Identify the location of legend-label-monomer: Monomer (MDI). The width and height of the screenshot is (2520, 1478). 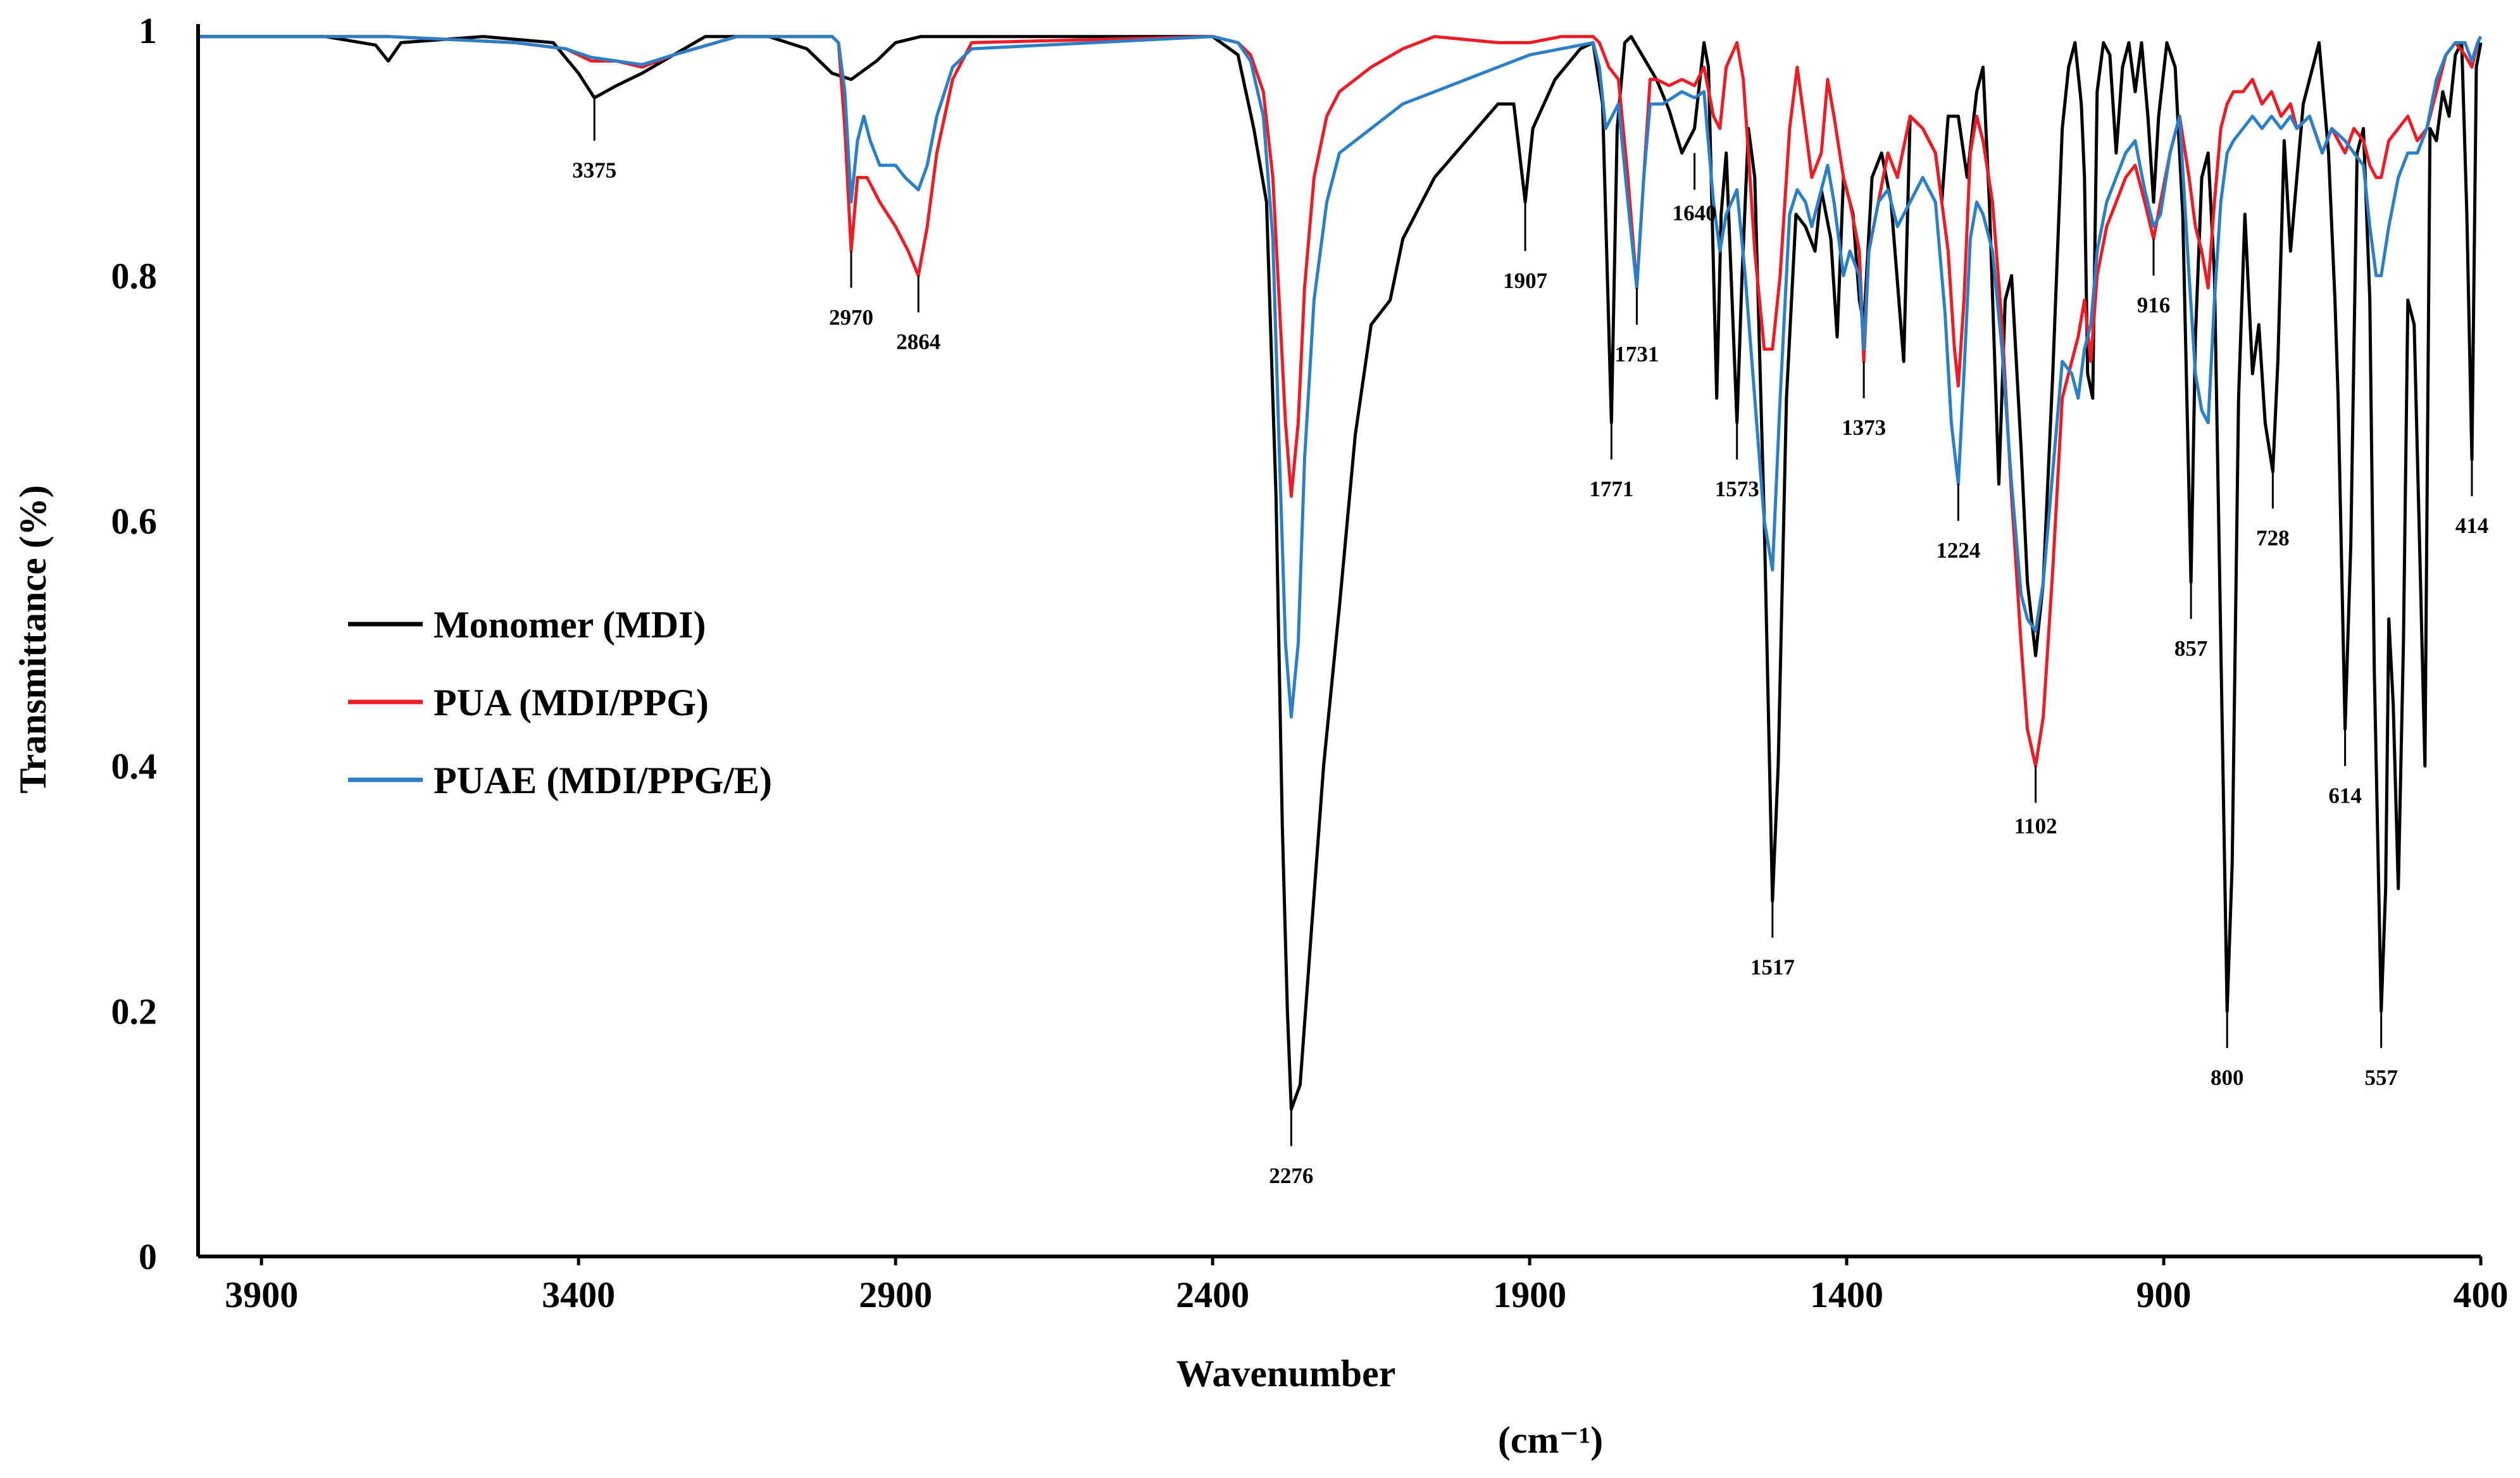
(570, 625).